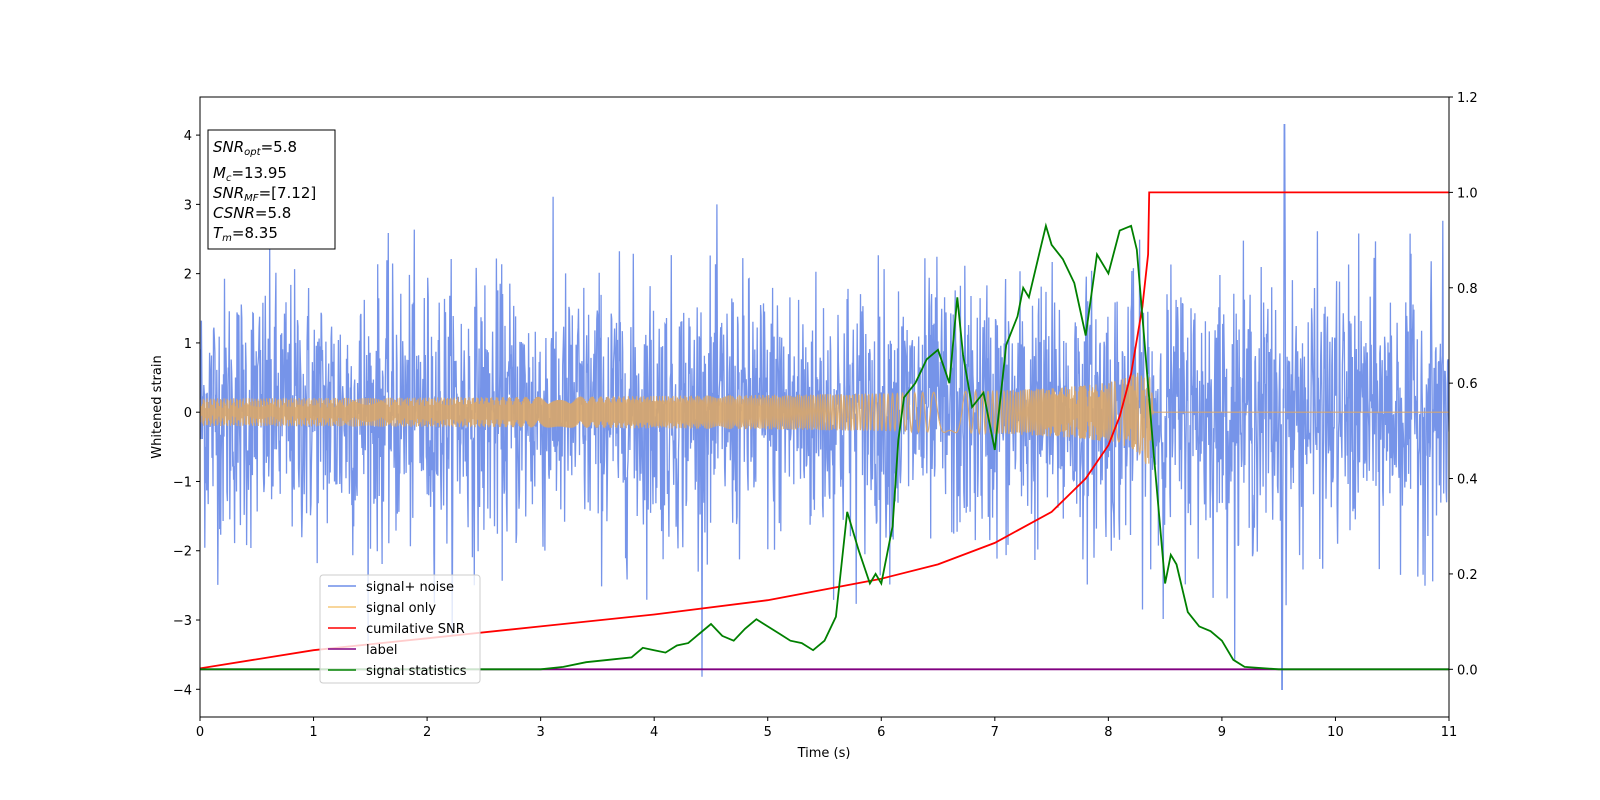 The height and width of the screenshot is (800, 1600). What do you see at coordinates (1222, 732) in the screenshot?
I see `x-tick-label: 9` at bounding box center [1222, 732].